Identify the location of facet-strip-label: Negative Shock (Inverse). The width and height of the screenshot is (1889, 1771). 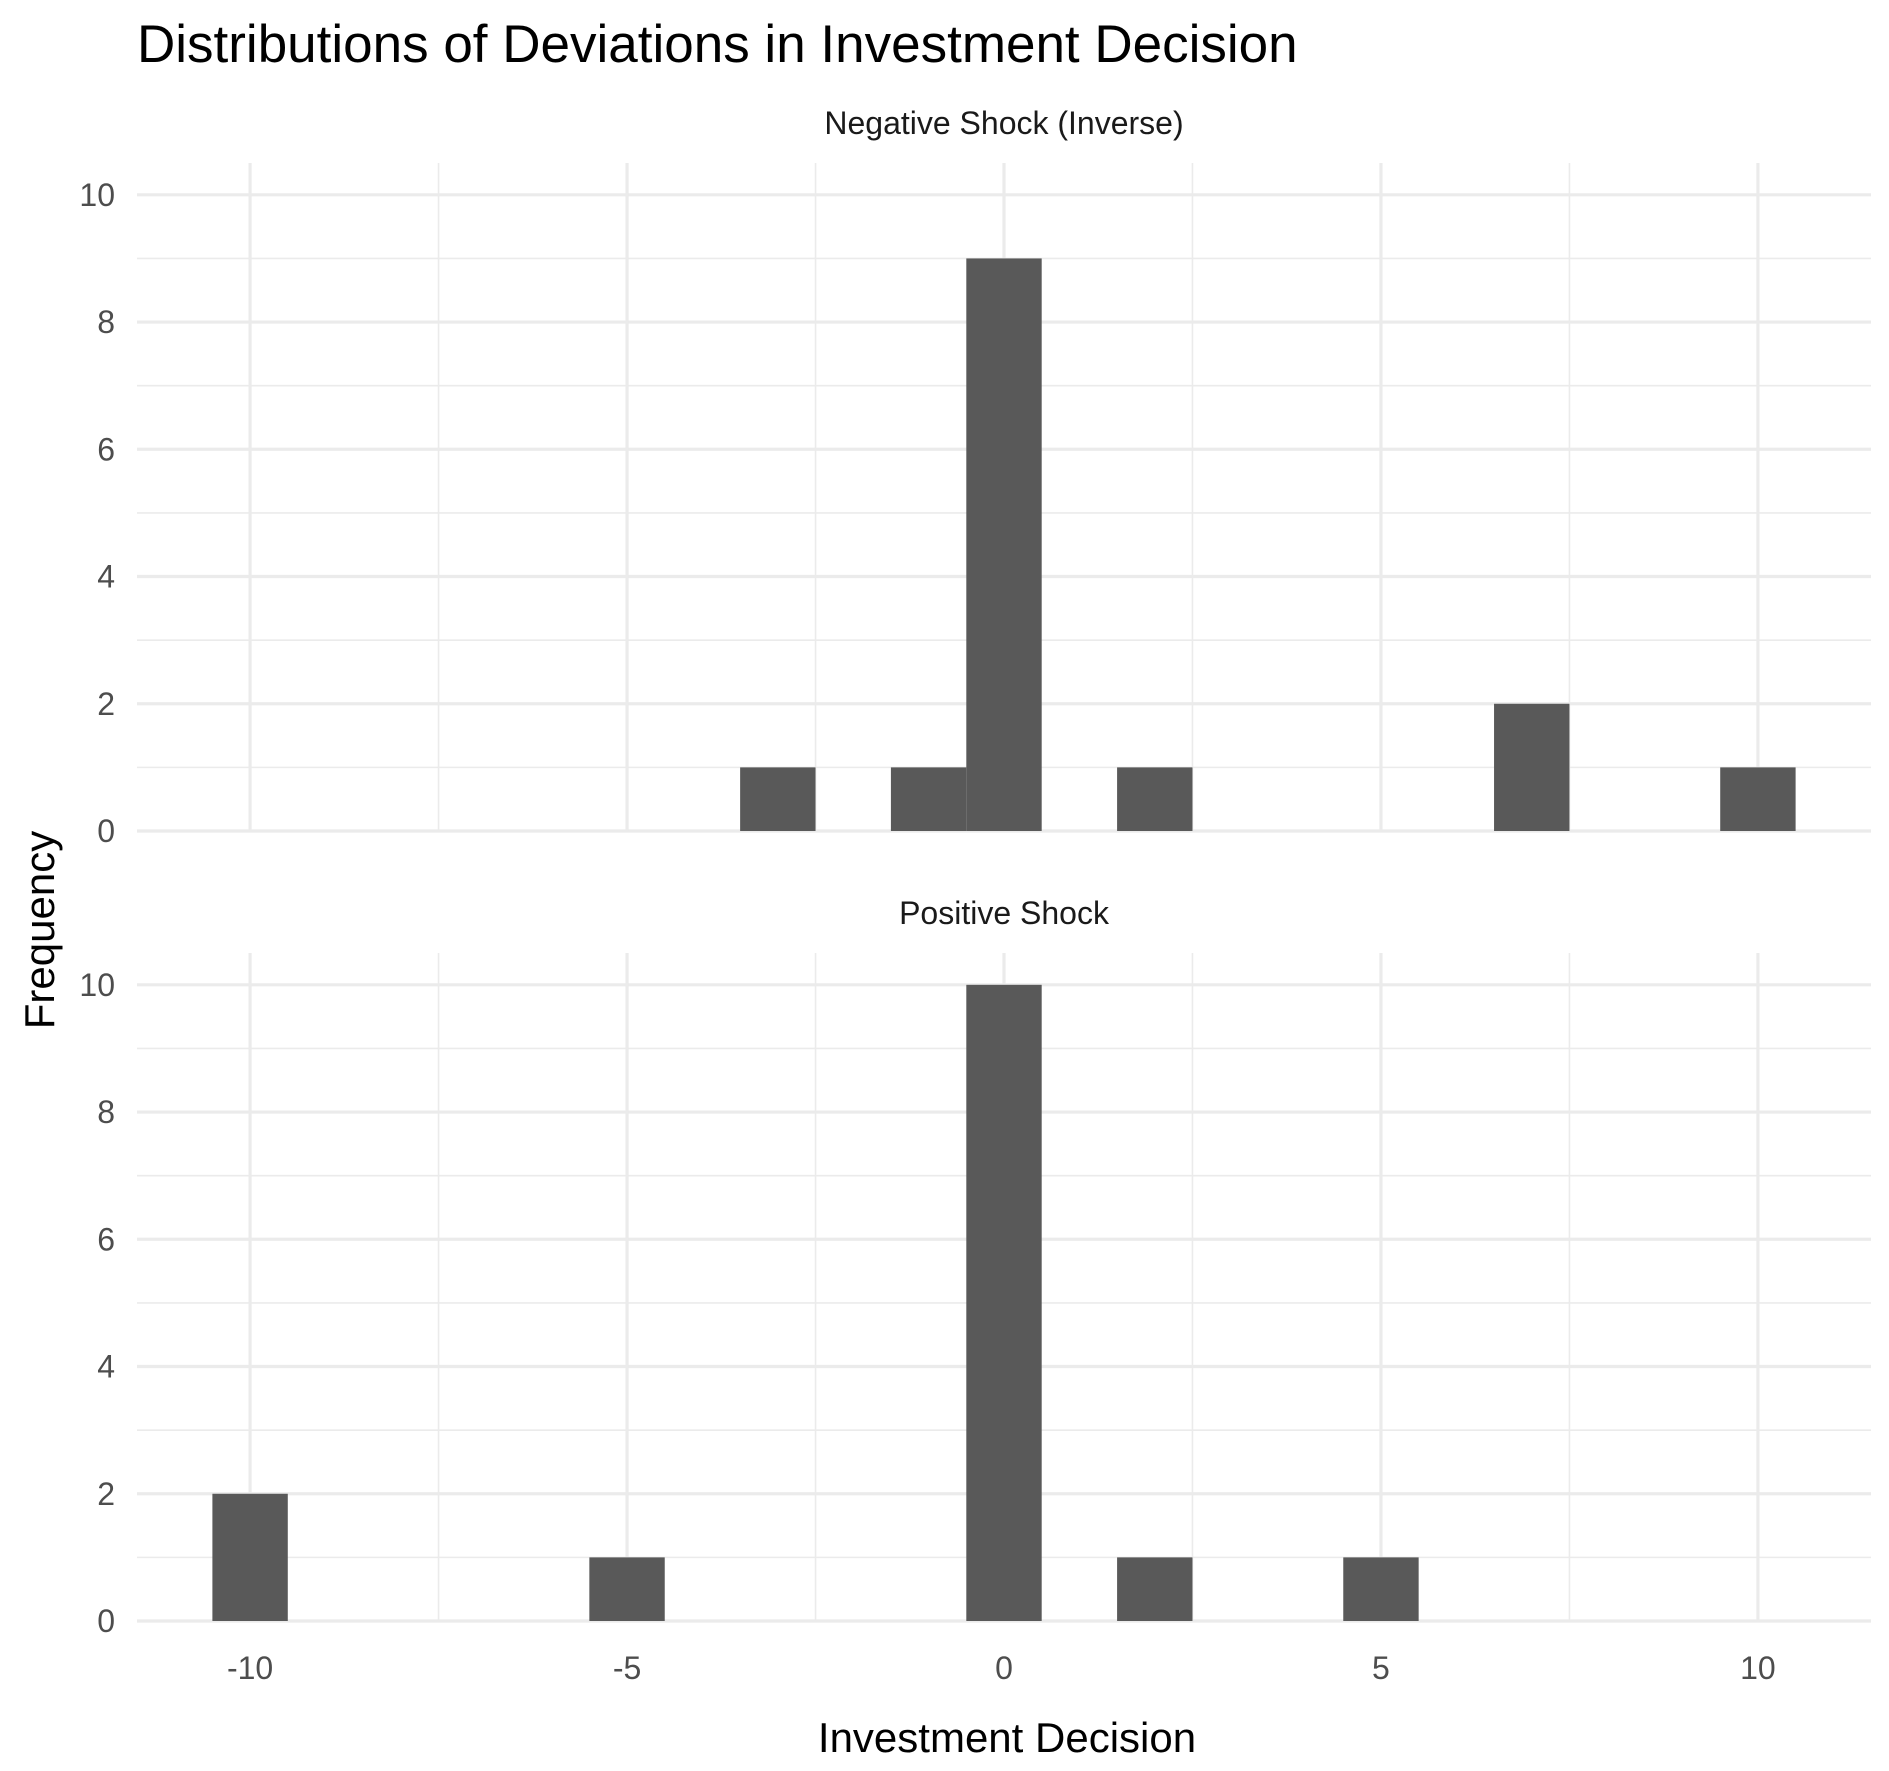
(1003, 123).